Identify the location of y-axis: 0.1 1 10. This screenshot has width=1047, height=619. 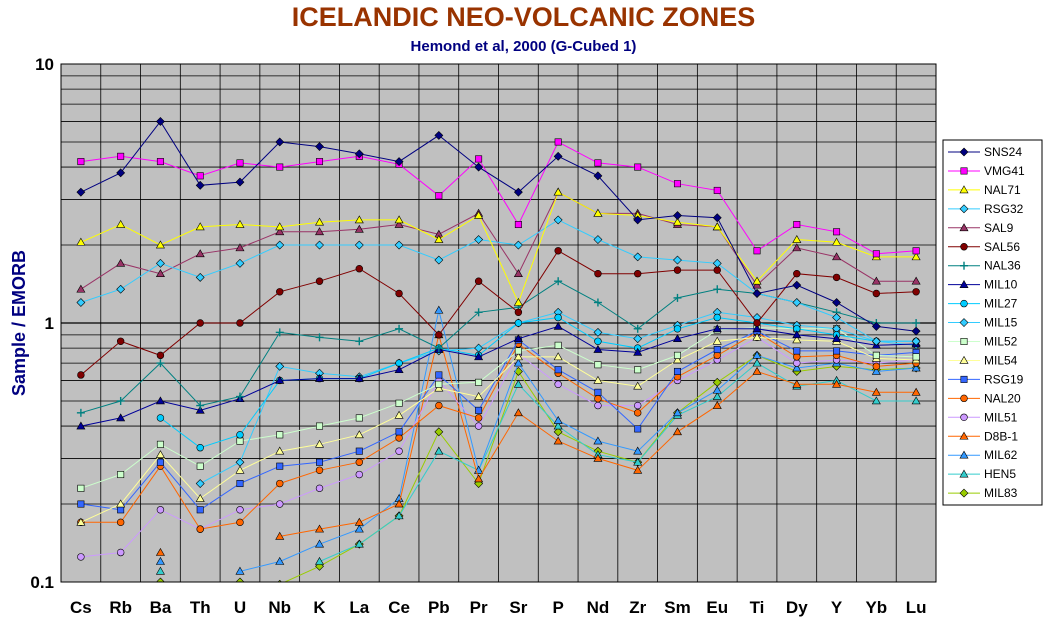
(42, 323).